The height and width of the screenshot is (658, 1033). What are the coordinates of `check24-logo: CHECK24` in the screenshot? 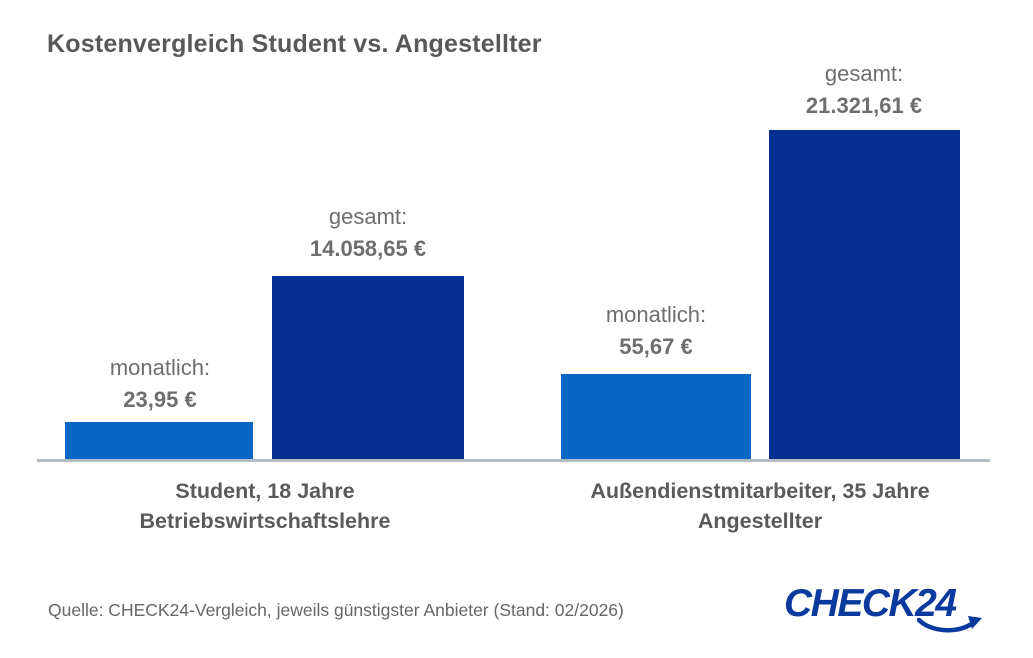 It's located at (891, 611).